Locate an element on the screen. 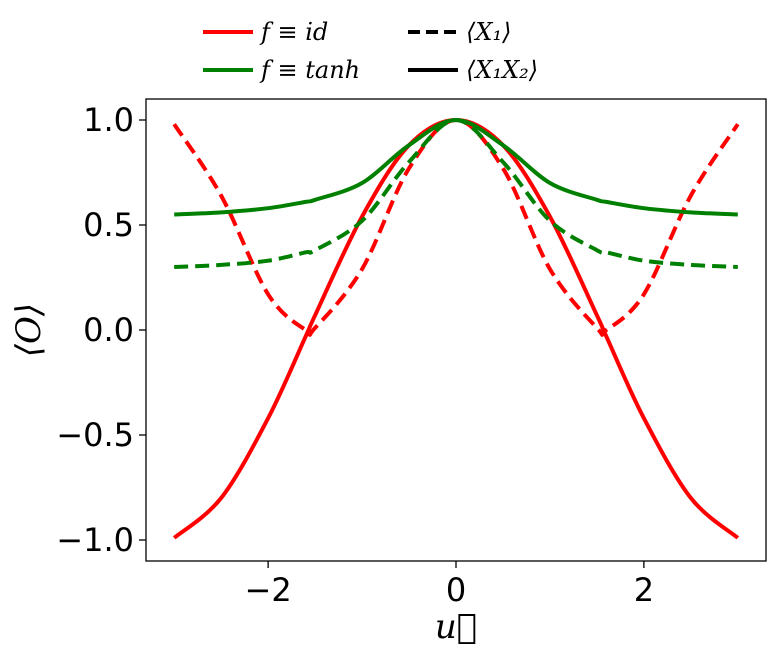  y-tick-label: 0.0 is located at coordinates (108, 330).